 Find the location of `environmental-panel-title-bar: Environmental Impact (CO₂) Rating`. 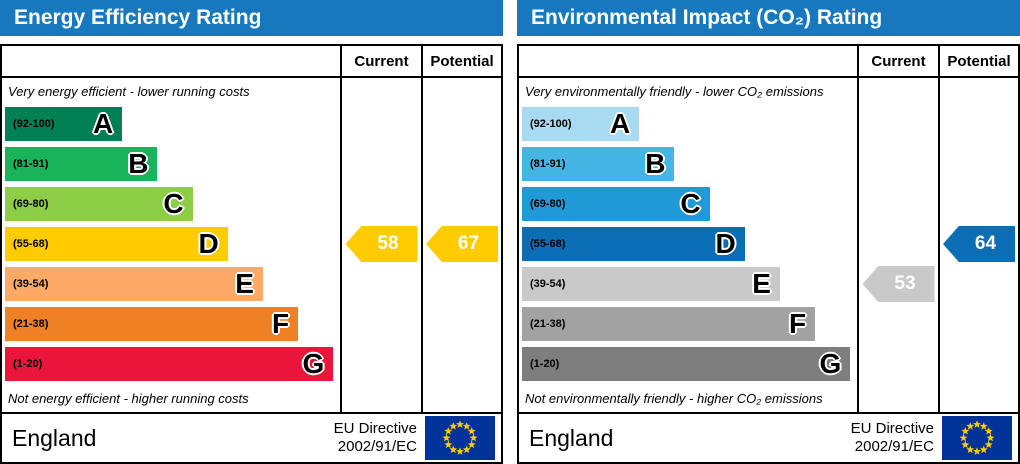

environmental-panel-title-bar: Environmental Impact (CO₂) Rating is located at coordinates (768, 18).